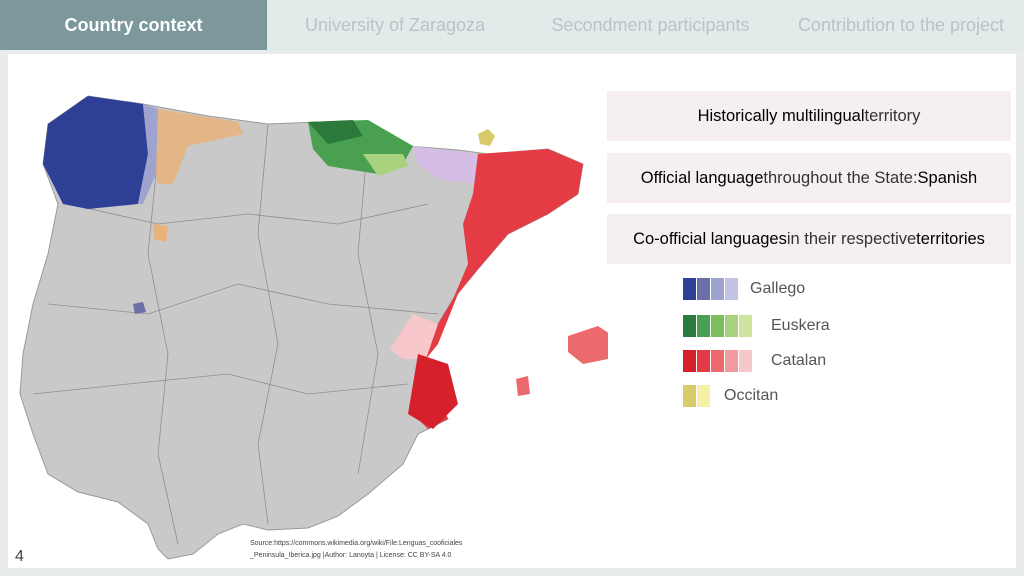 This screenshot has width=1024, height=576. What do you see at coordinates (711, 289) in the screenshot?
I see `legend-gallego` at bounding box center [711, 289].